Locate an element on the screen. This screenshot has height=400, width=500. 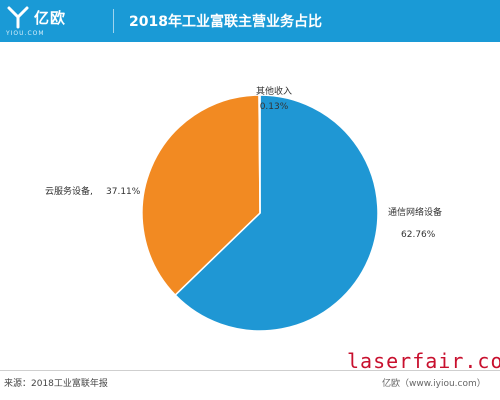
slice-label-value: 62.76% is located at coordinates (418, 235).